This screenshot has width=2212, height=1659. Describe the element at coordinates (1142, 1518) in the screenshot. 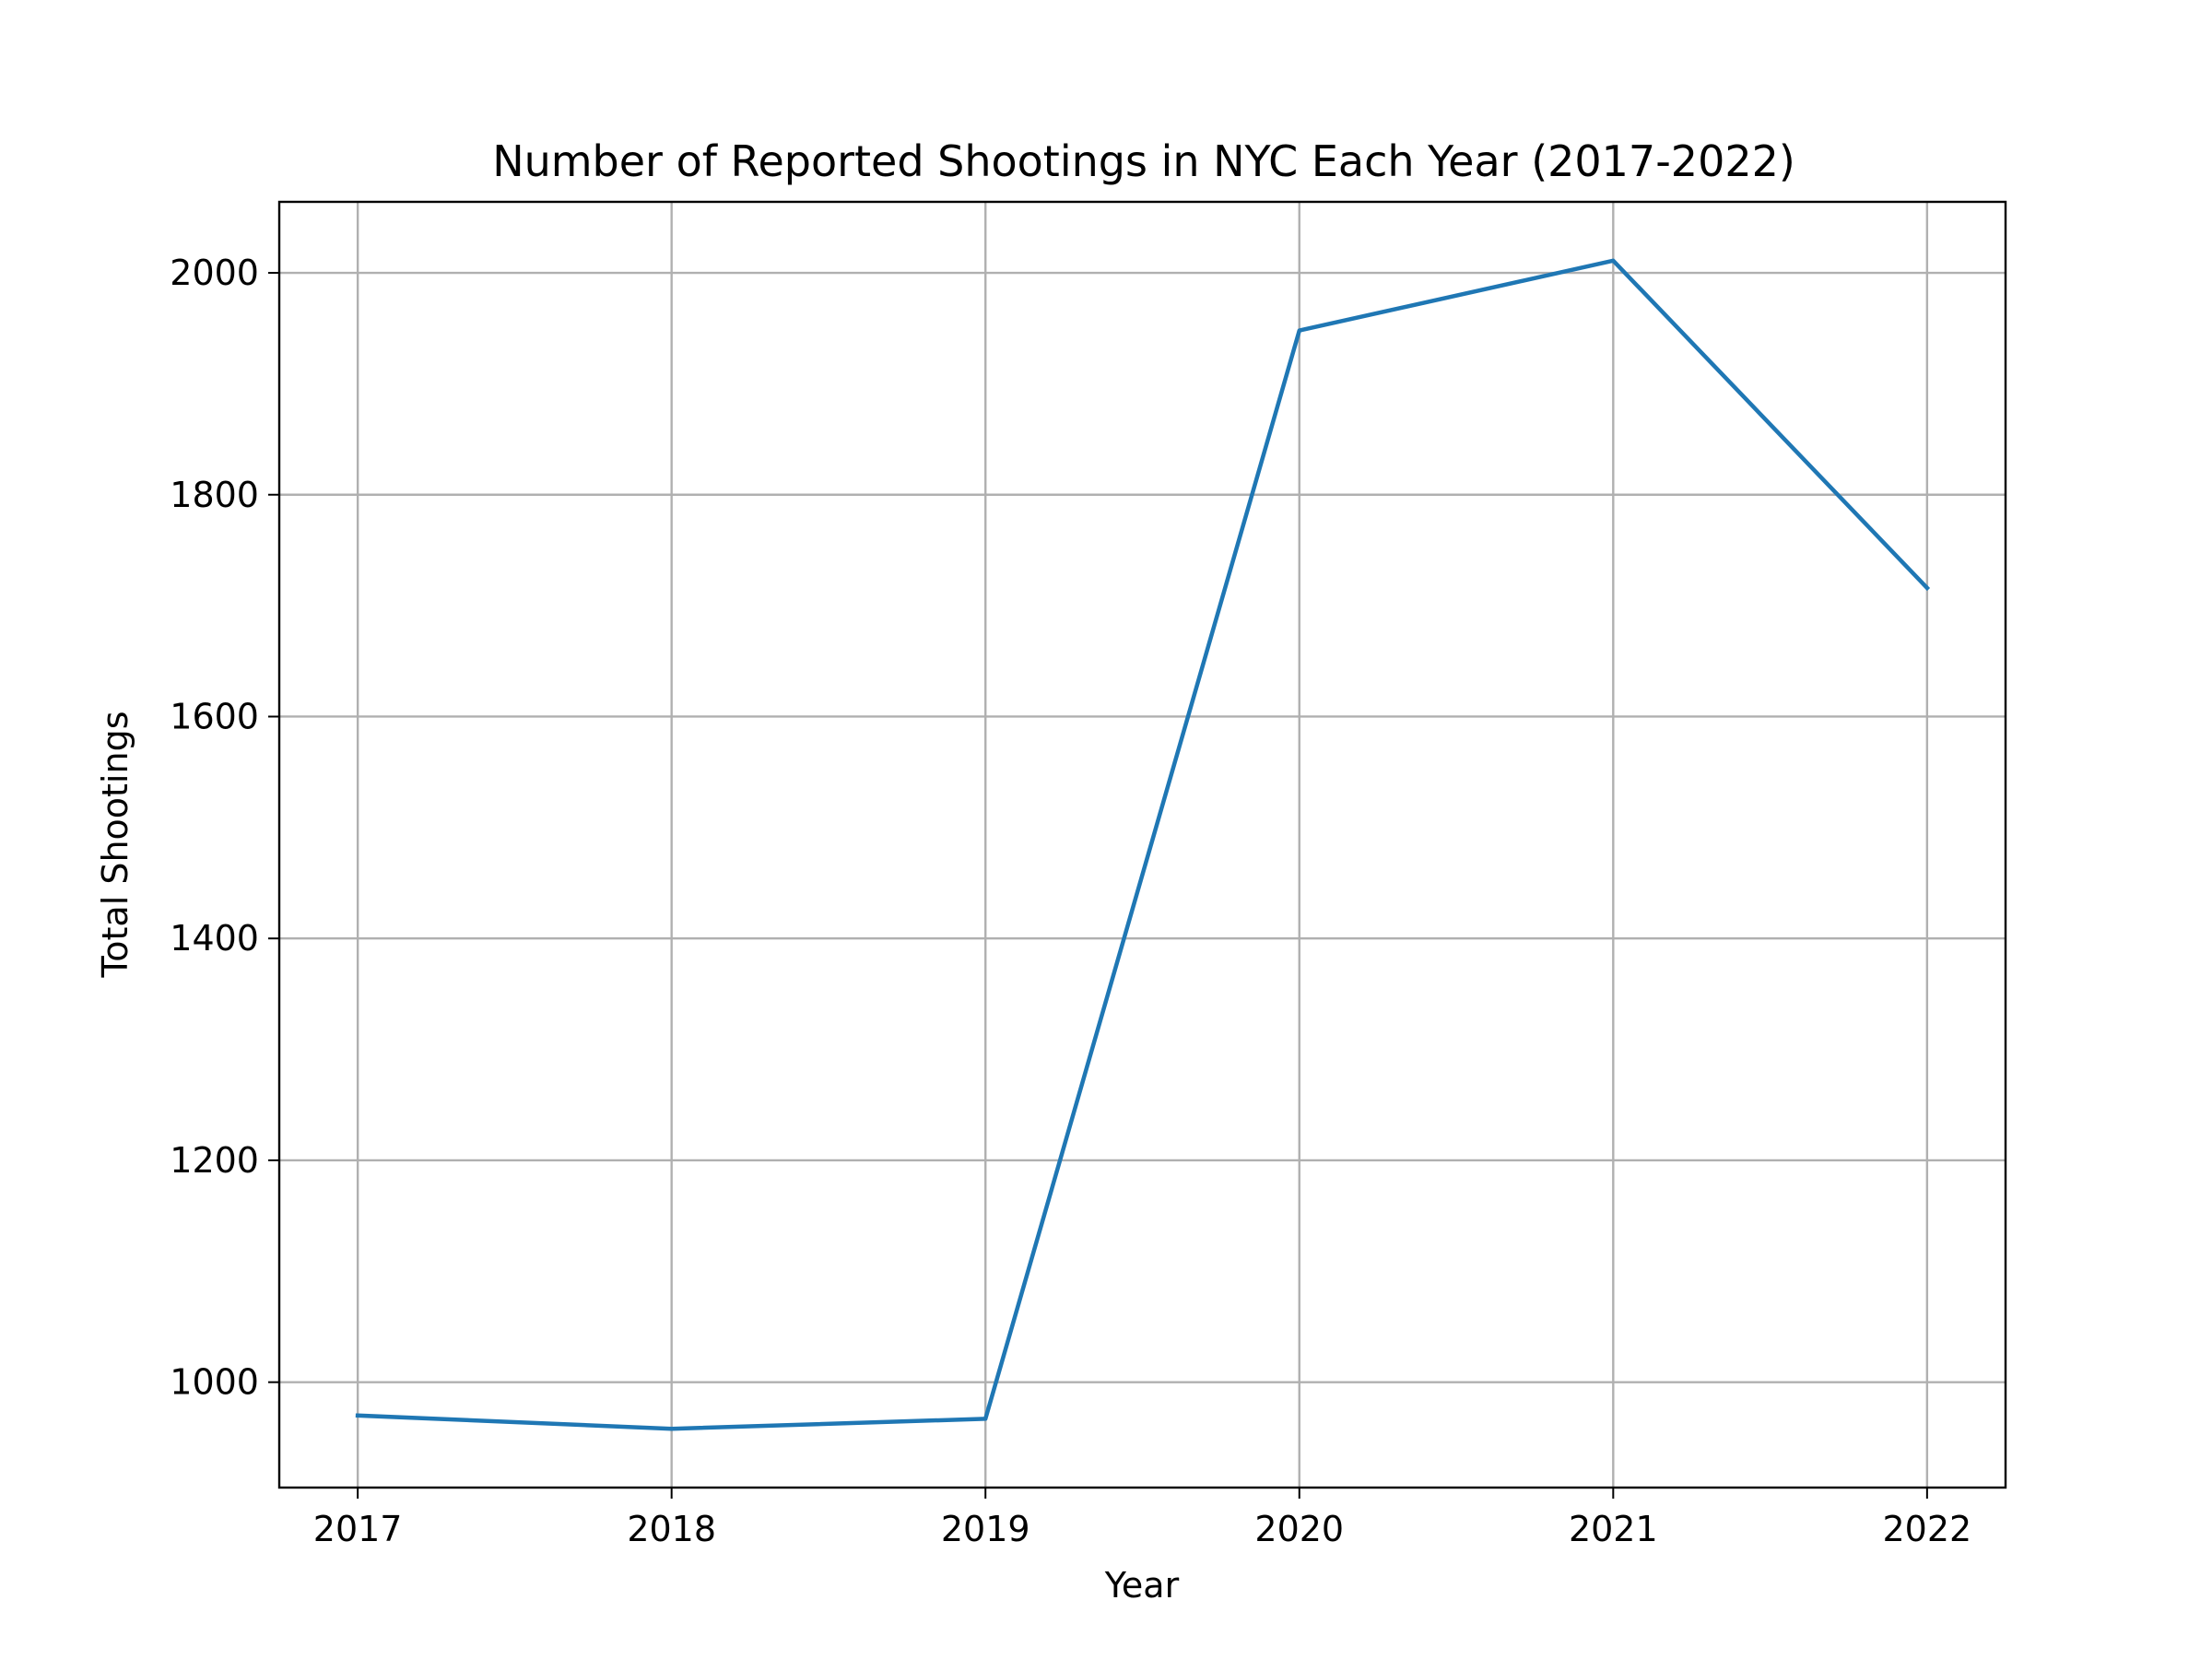

I see `x-axis: 2017 2018 2019 2020 2021 2022` at that location.